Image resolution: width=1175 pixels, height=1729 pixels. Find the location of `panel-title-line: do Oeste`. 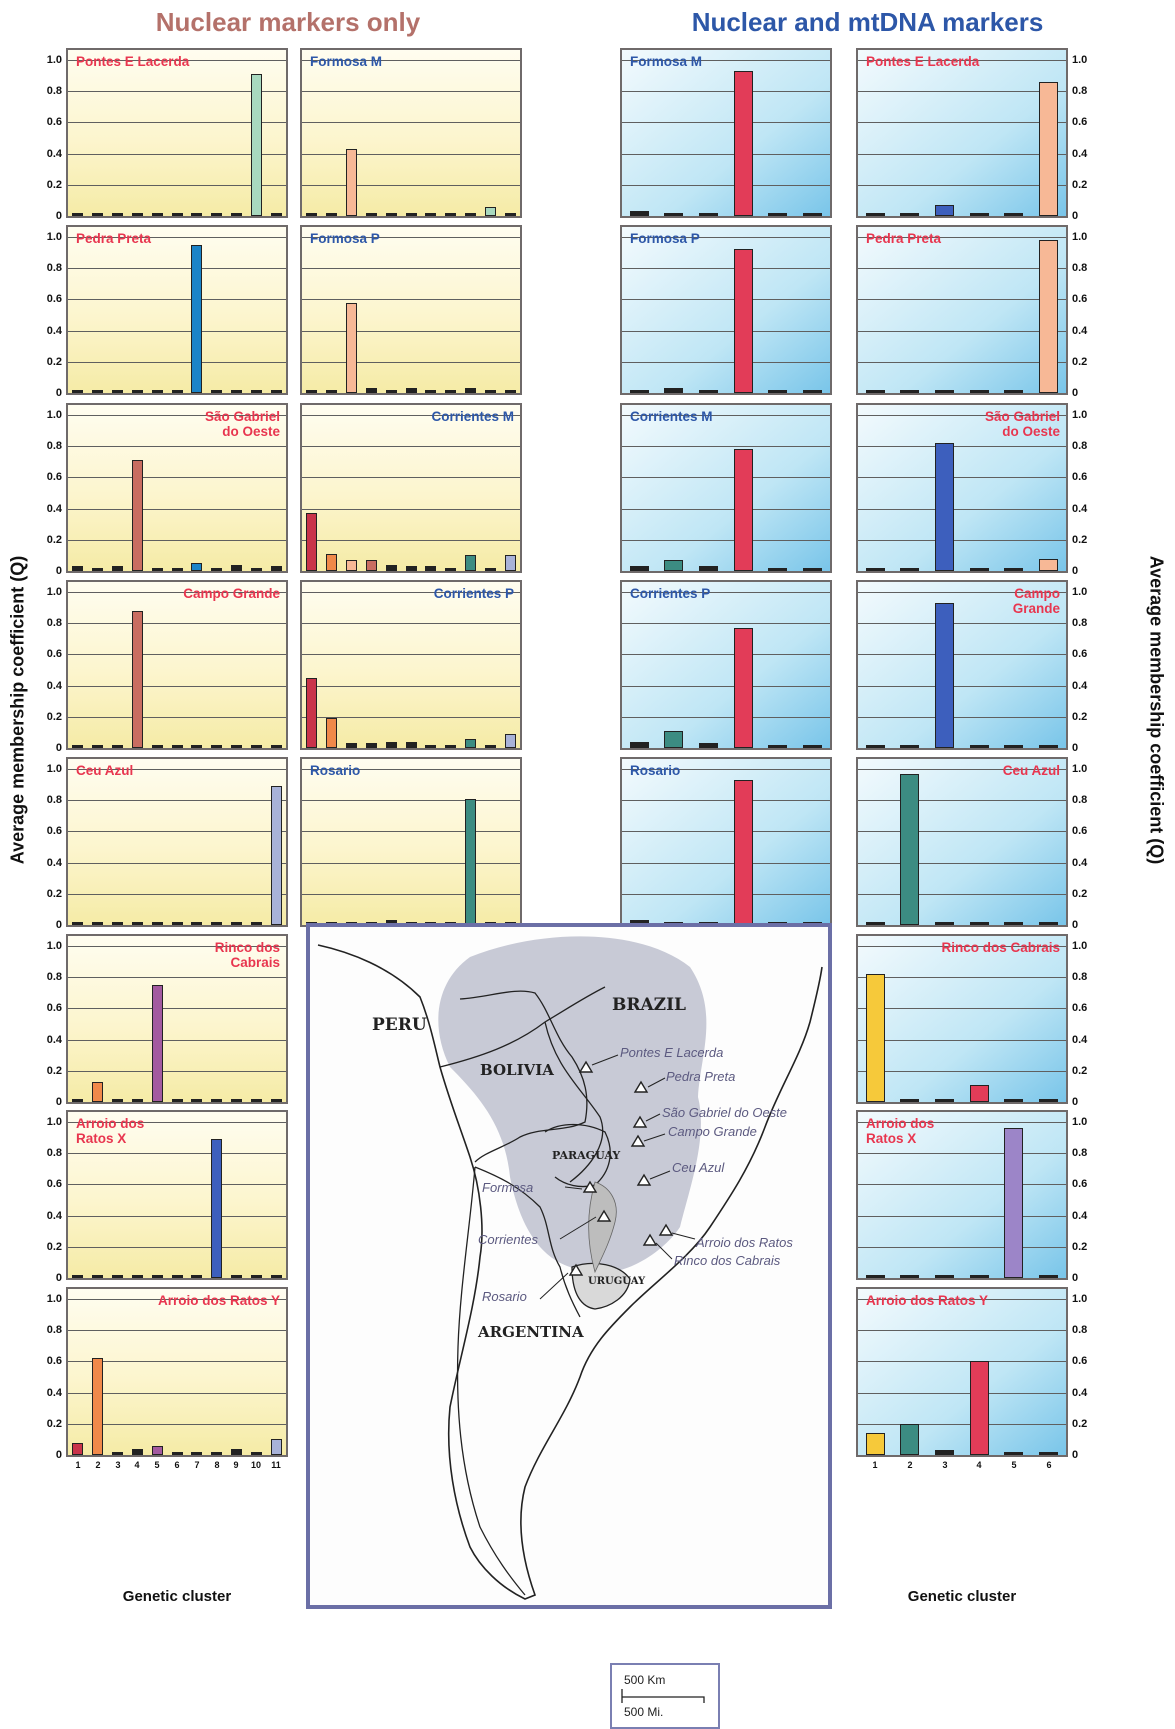

panel-title-line: do Oeste is located at coordinates (1031, 431).